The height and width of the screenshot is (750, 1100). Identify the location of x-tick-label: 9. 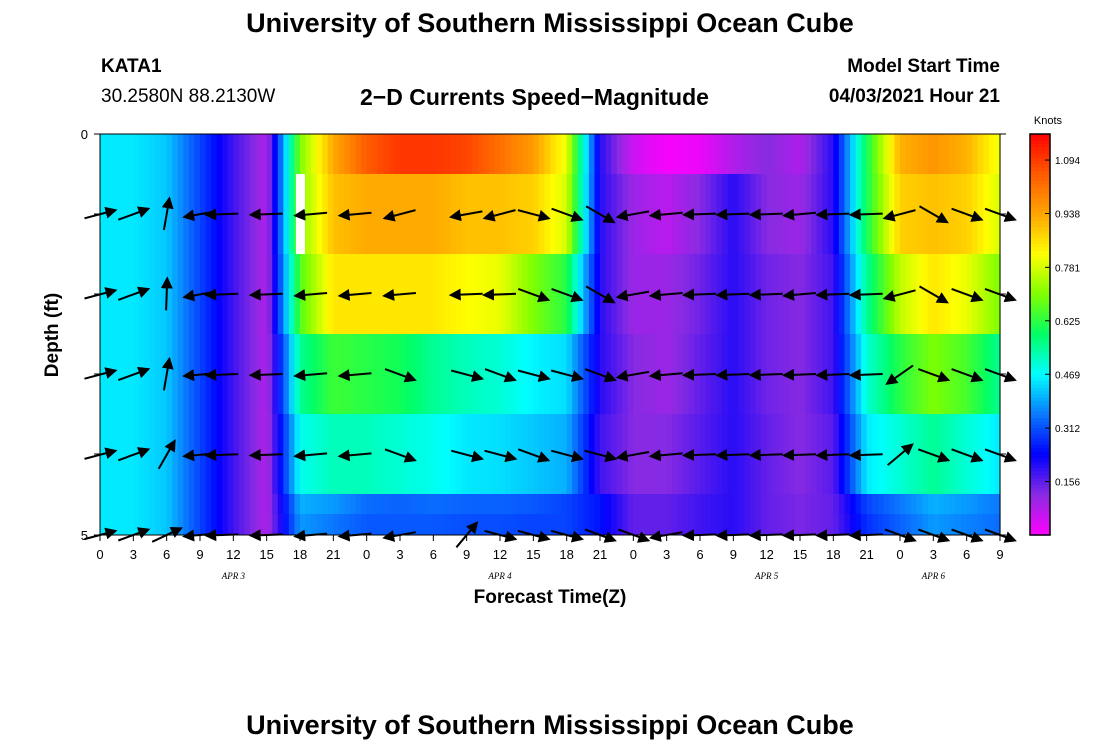
(999, 554).